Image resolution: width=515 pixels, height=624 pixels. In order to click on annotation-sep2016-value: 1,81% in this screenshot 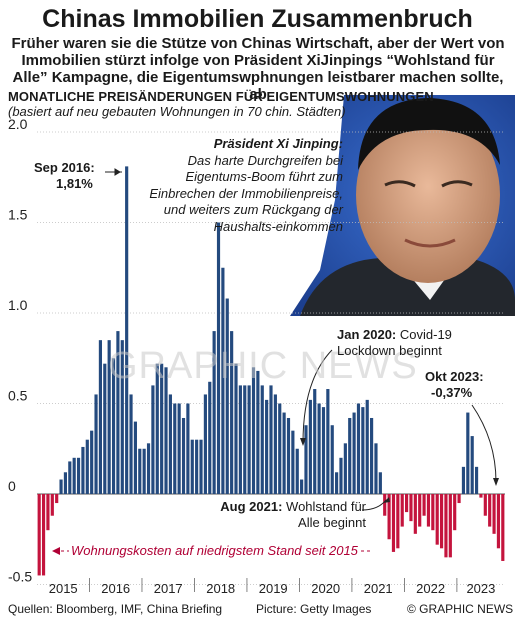, I will do `click(74, 183)`.